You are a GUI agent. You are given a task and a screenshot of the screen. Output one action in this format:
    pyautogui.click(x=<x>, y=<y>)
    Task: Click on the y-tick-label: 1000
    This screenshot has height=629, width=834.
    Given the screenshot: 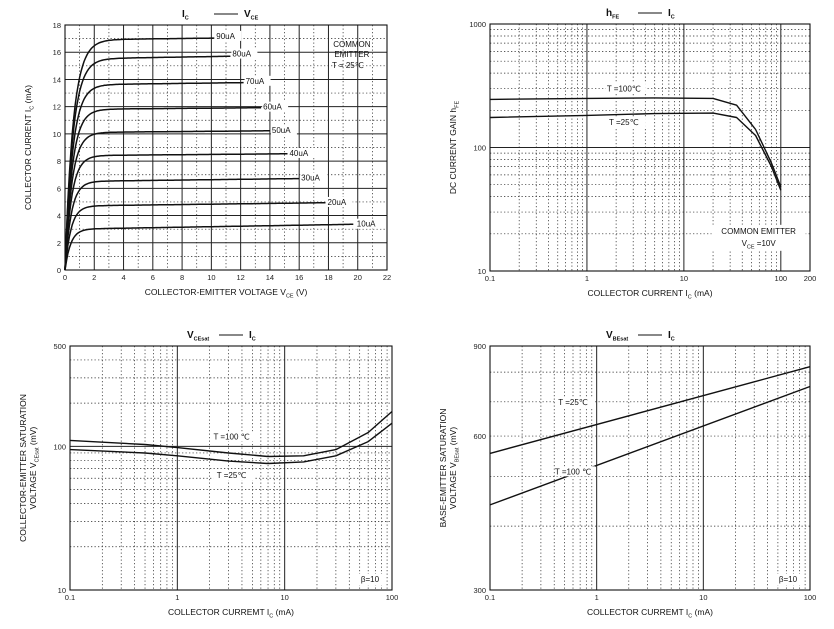 What is the action you would take?
    pyautogui.click(x=477, y=24)
    